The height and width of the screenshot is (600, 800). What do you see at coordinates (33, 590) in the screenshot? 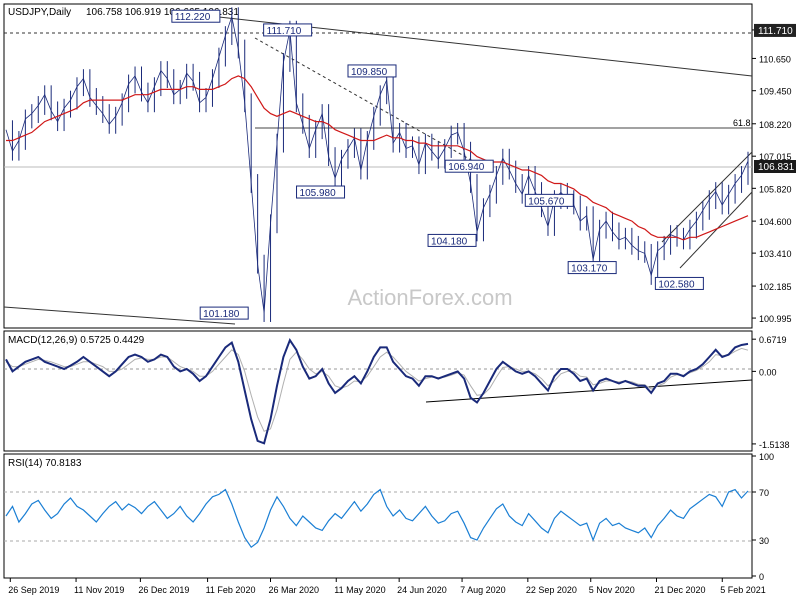
I see `x-tick-label: 26 Sep 2019` at bounding box center [33, 590].